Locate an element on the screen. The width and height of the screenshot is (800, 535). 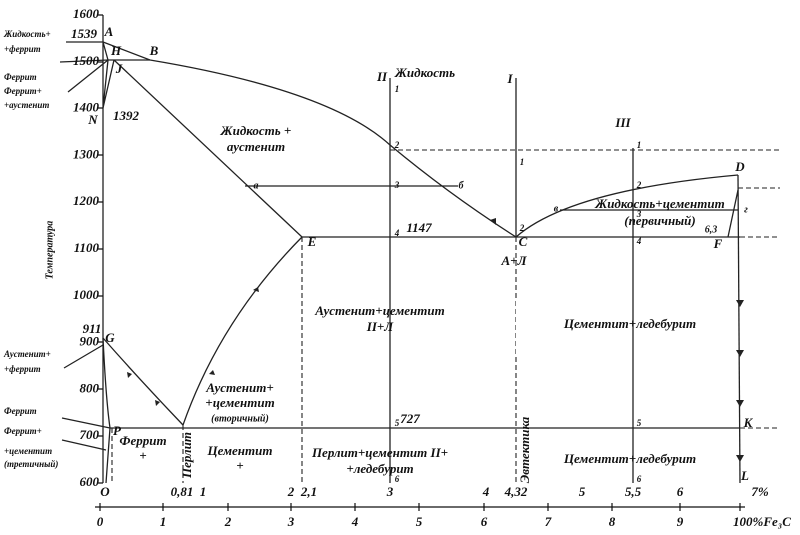
x2-tick-label: 3 is located at coordinates (291, 521).